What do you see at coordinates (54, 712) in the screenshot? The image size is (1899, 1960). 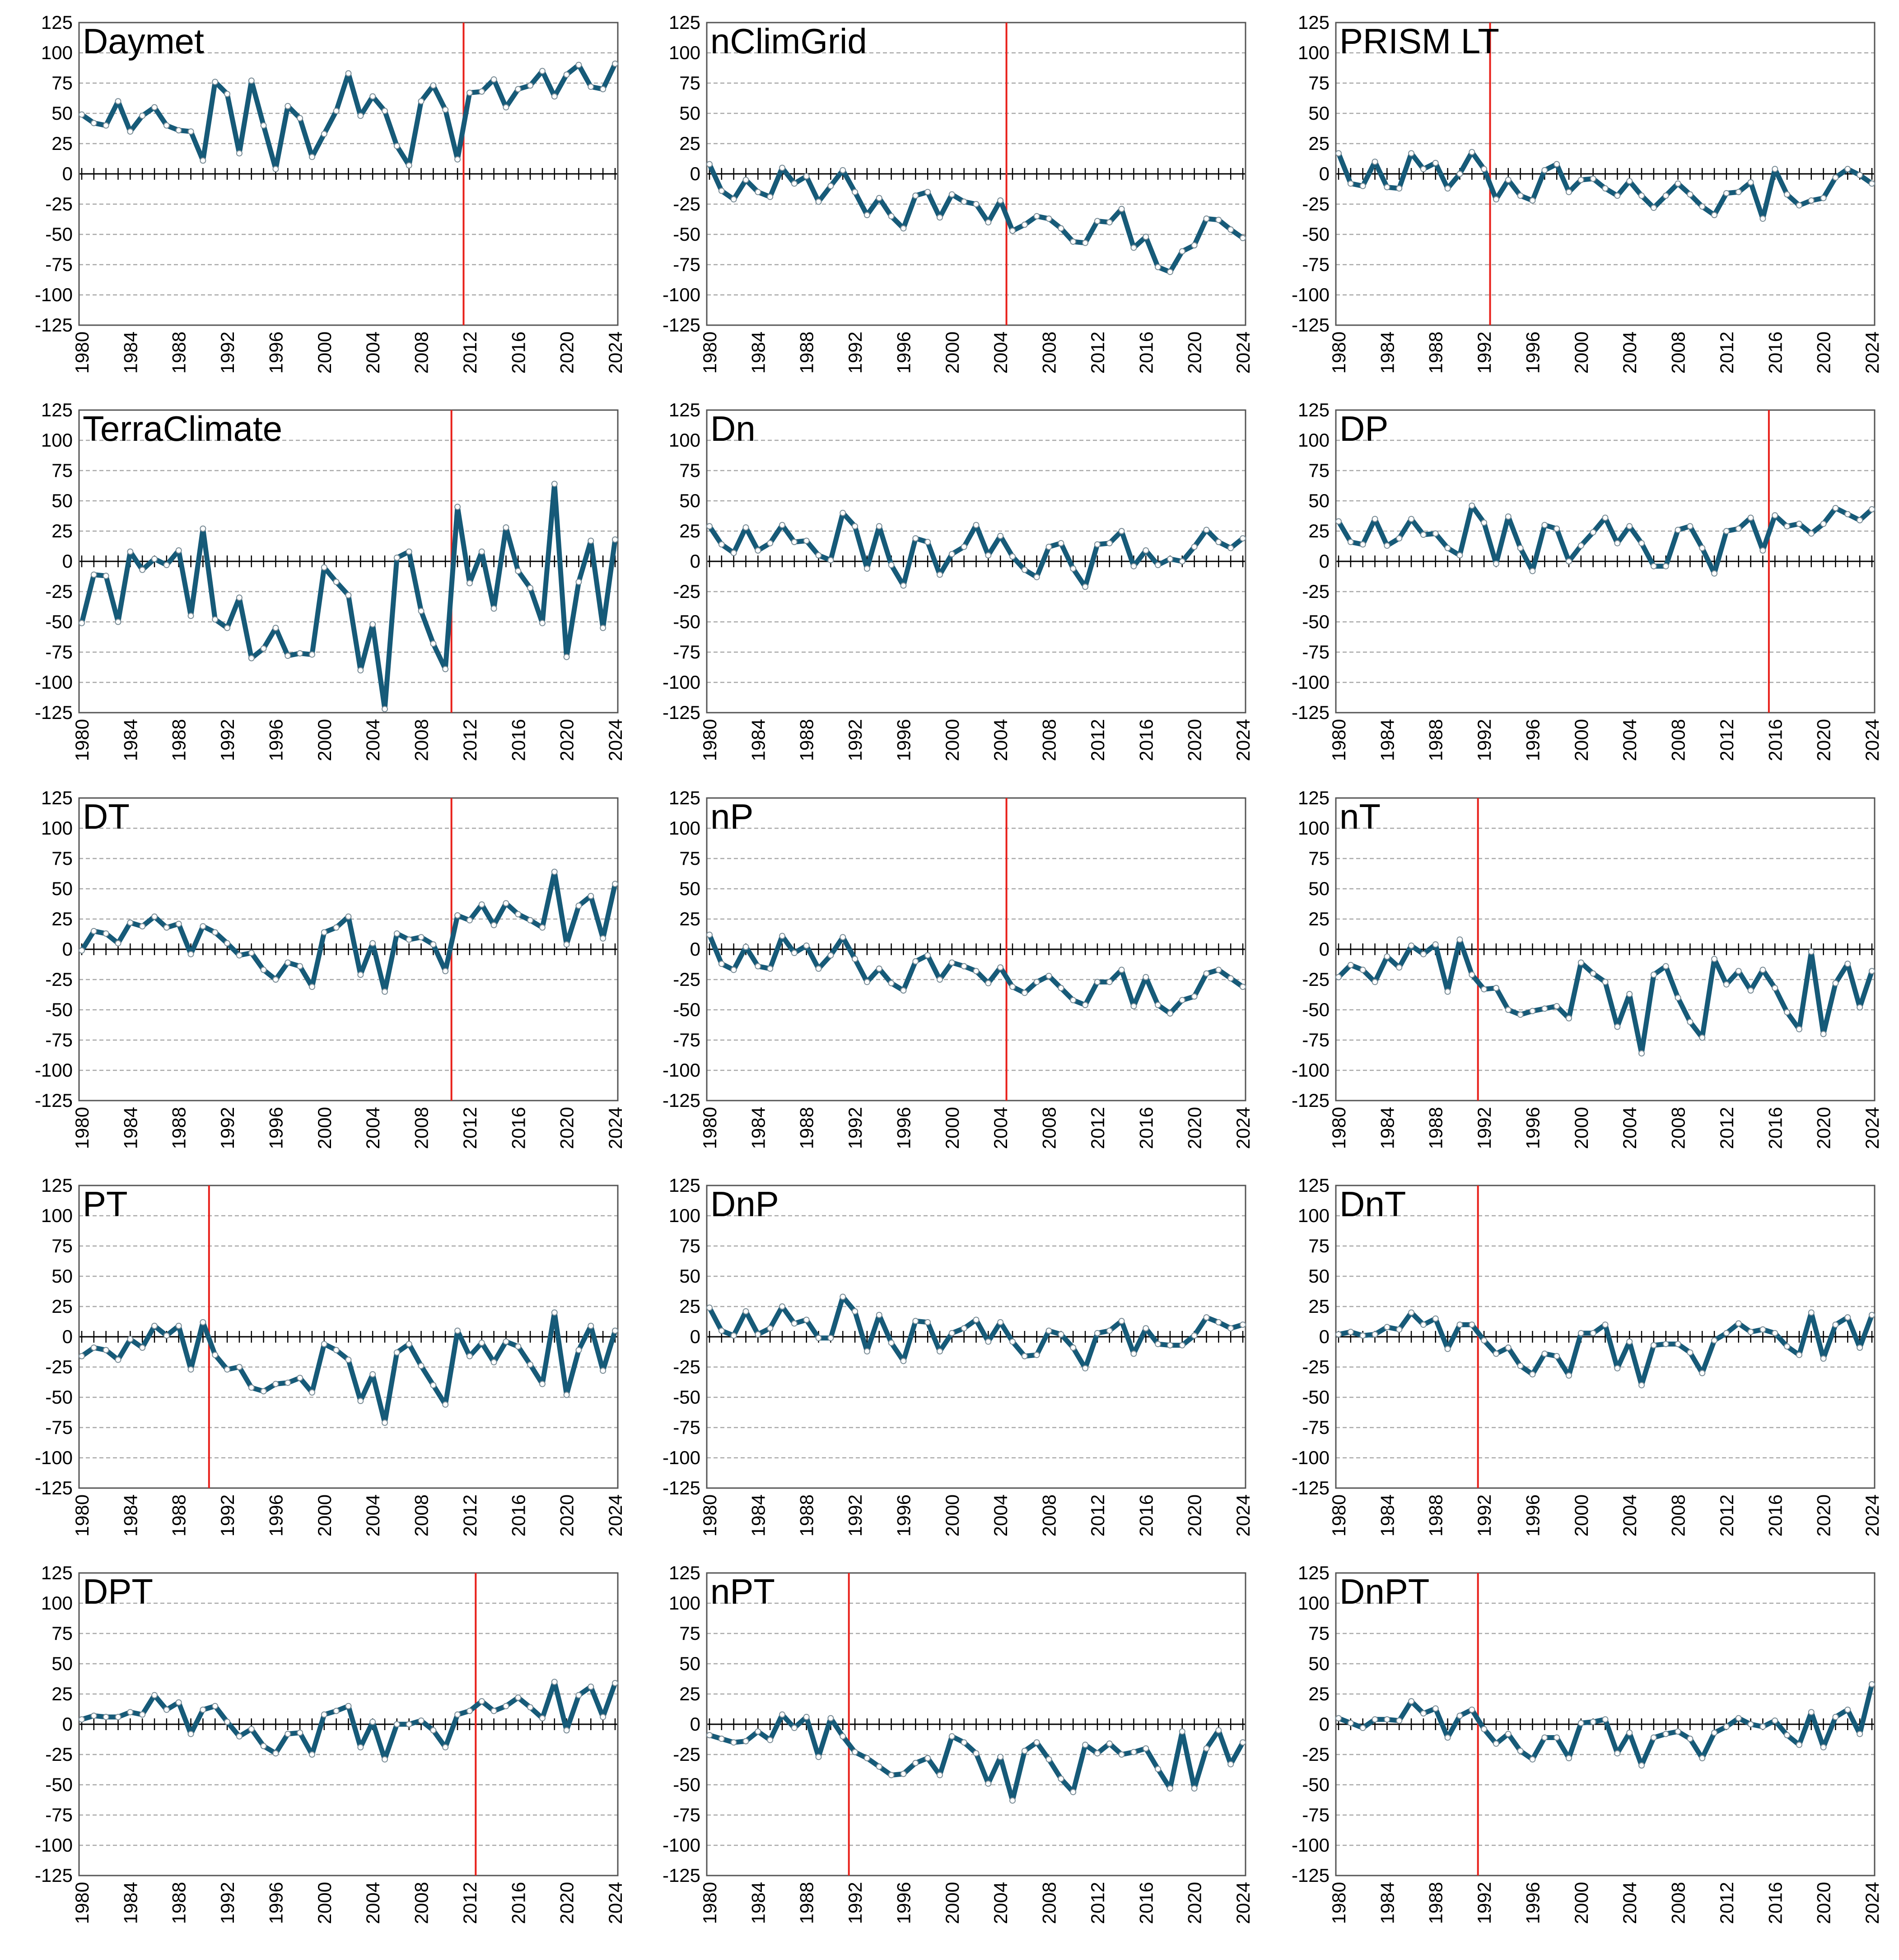 I see `y-tick-label: -125` at bounding box center [54, 712].